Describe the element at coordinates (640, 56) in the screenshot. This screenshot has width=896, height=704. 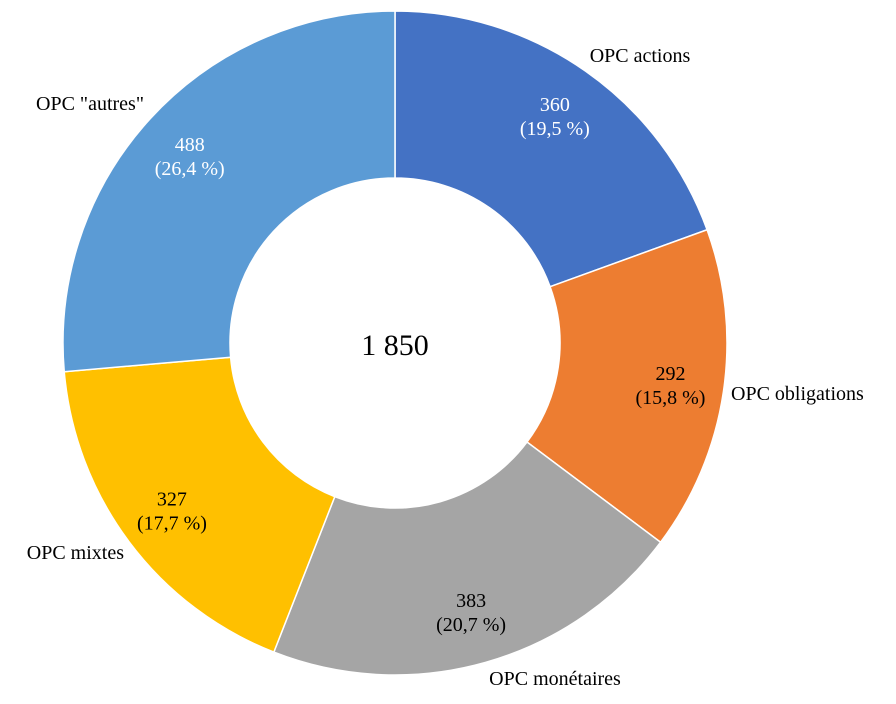
I see `slice-category-label: OPC actions` at that location.